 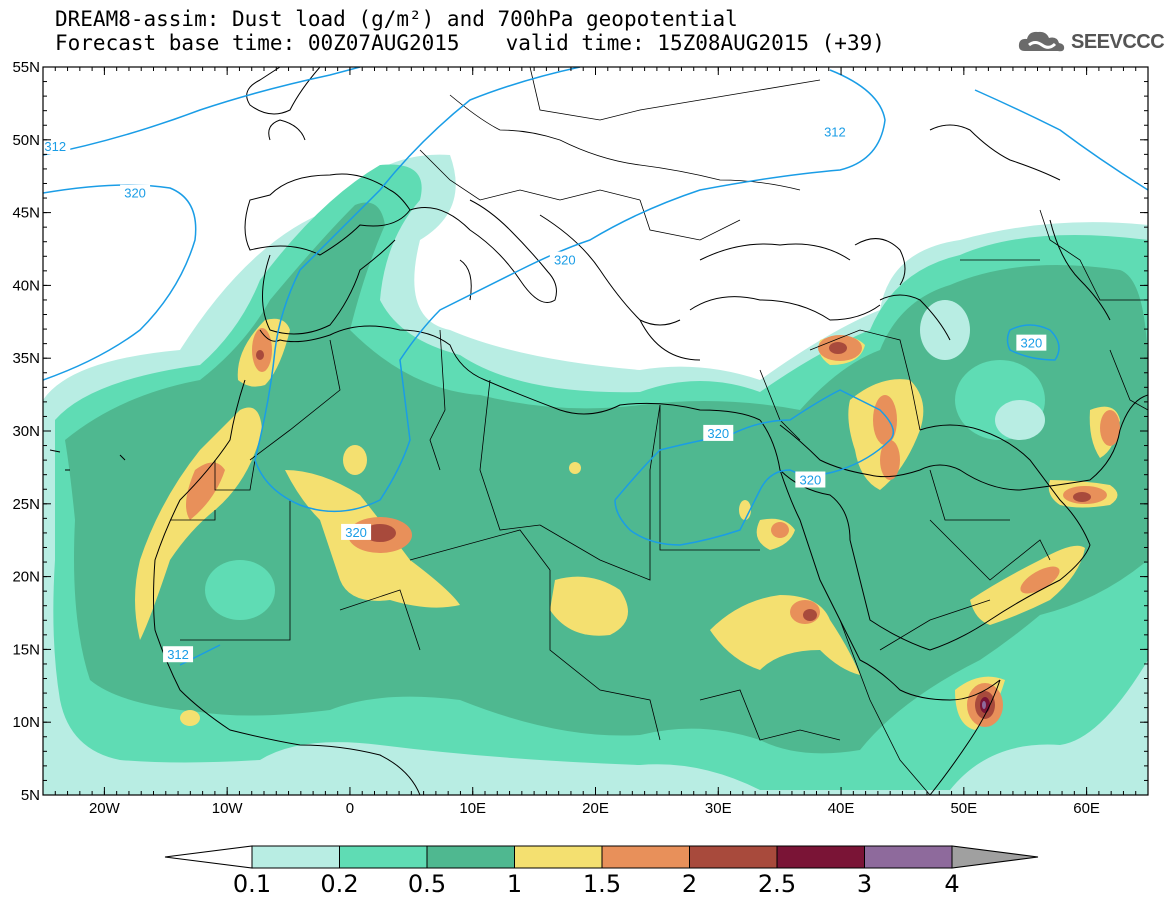 What do you see at coordinates (200, 655) in the screenshot?
I see `contour-312-southwest` at bounding box center [200, 655].